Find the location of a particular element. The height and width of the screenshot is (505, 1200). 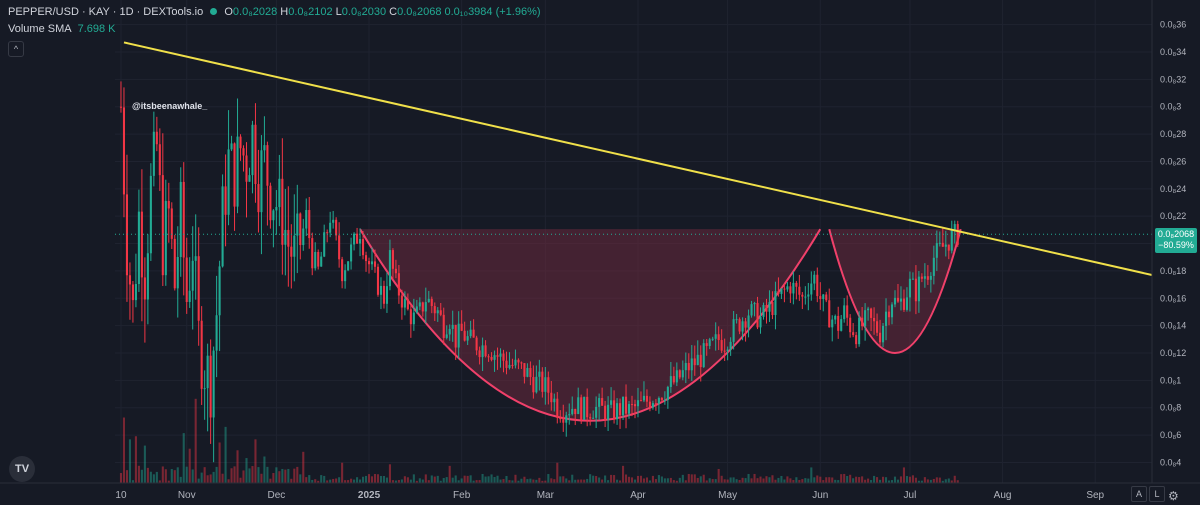

log-scale-button: L is located at coordinates (1157, 494).